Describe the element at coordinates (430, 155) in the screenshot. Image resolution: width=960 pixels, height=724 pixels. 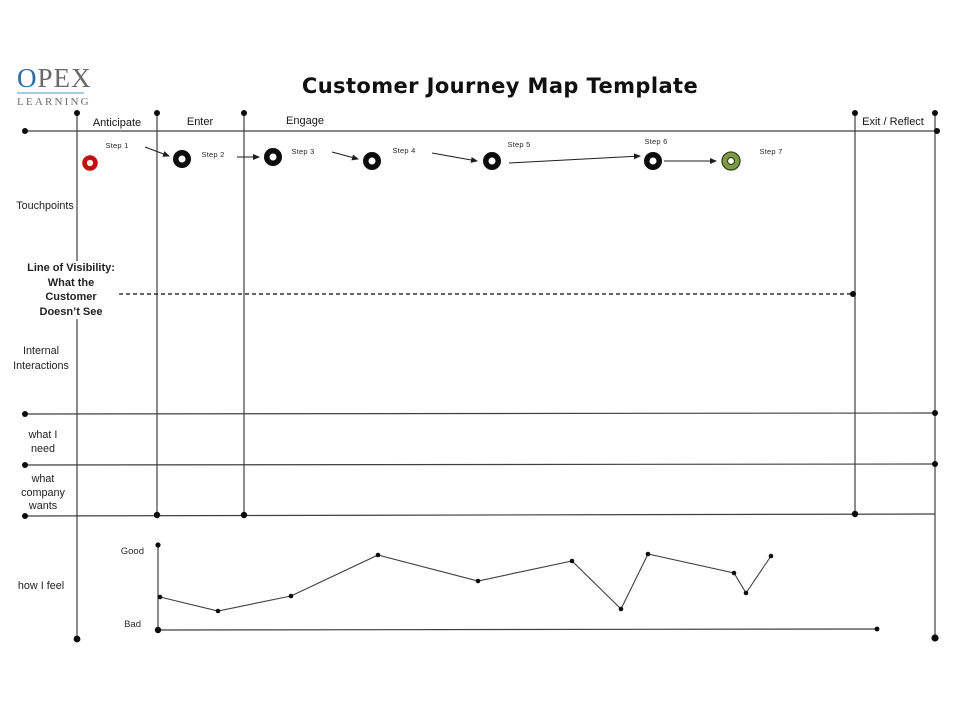
I see `step-arrows` at that location.